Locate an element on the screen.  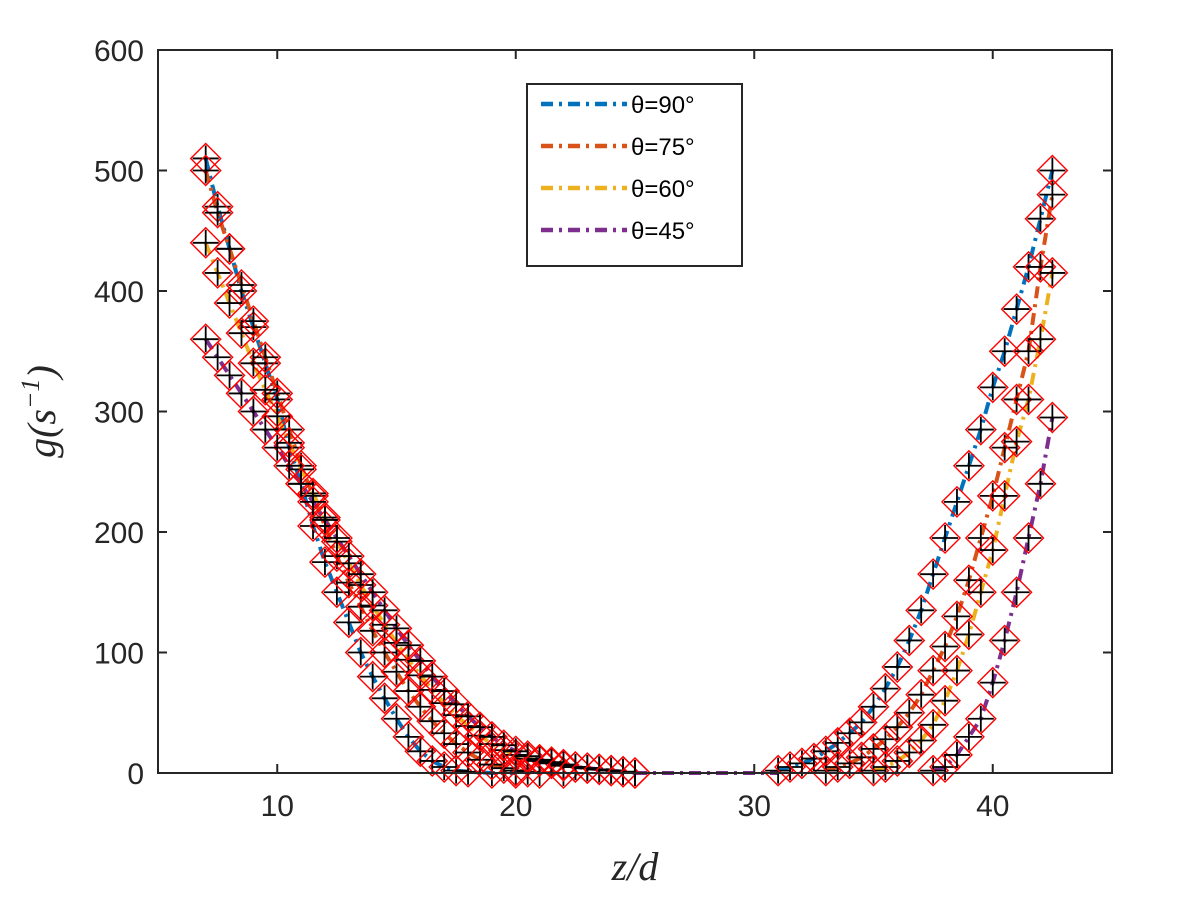
legend-entry: θ=75° is located at coordinates (663, 147).